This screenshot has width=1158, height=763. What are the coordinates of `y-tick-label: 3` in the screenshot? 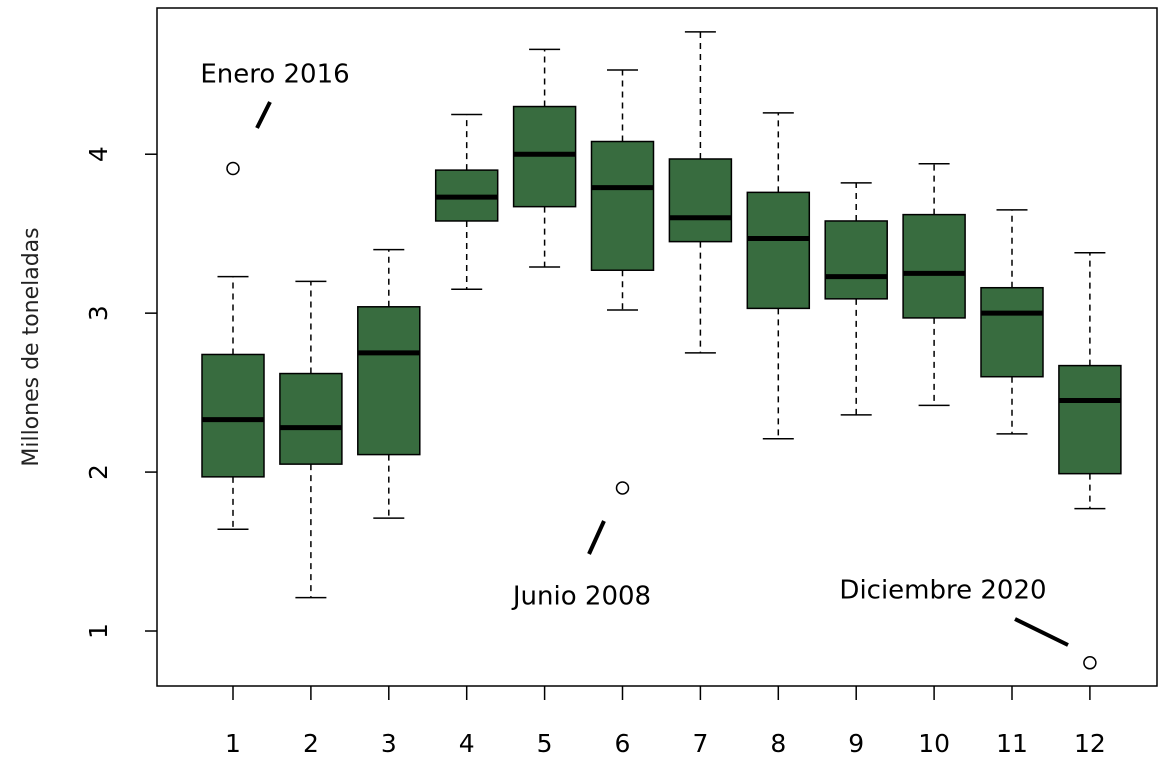 It's located at (98, 313).